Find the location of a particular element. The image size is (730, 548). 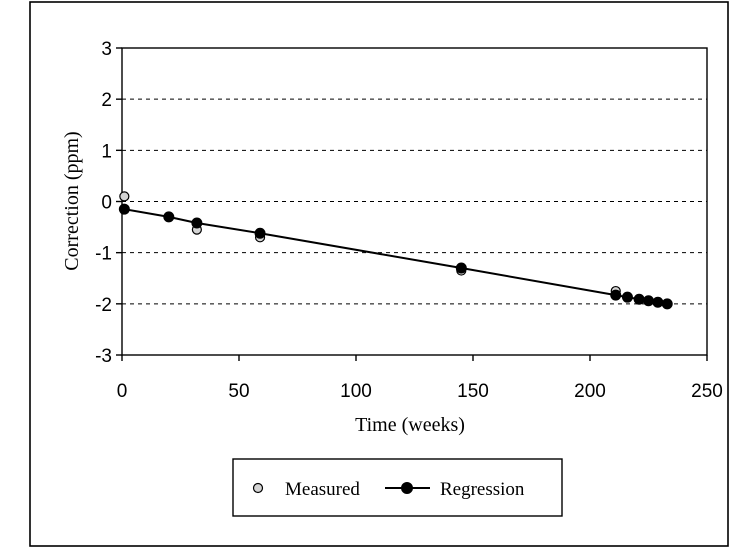

legend-measured-marker is located at coordinates (258, 488).